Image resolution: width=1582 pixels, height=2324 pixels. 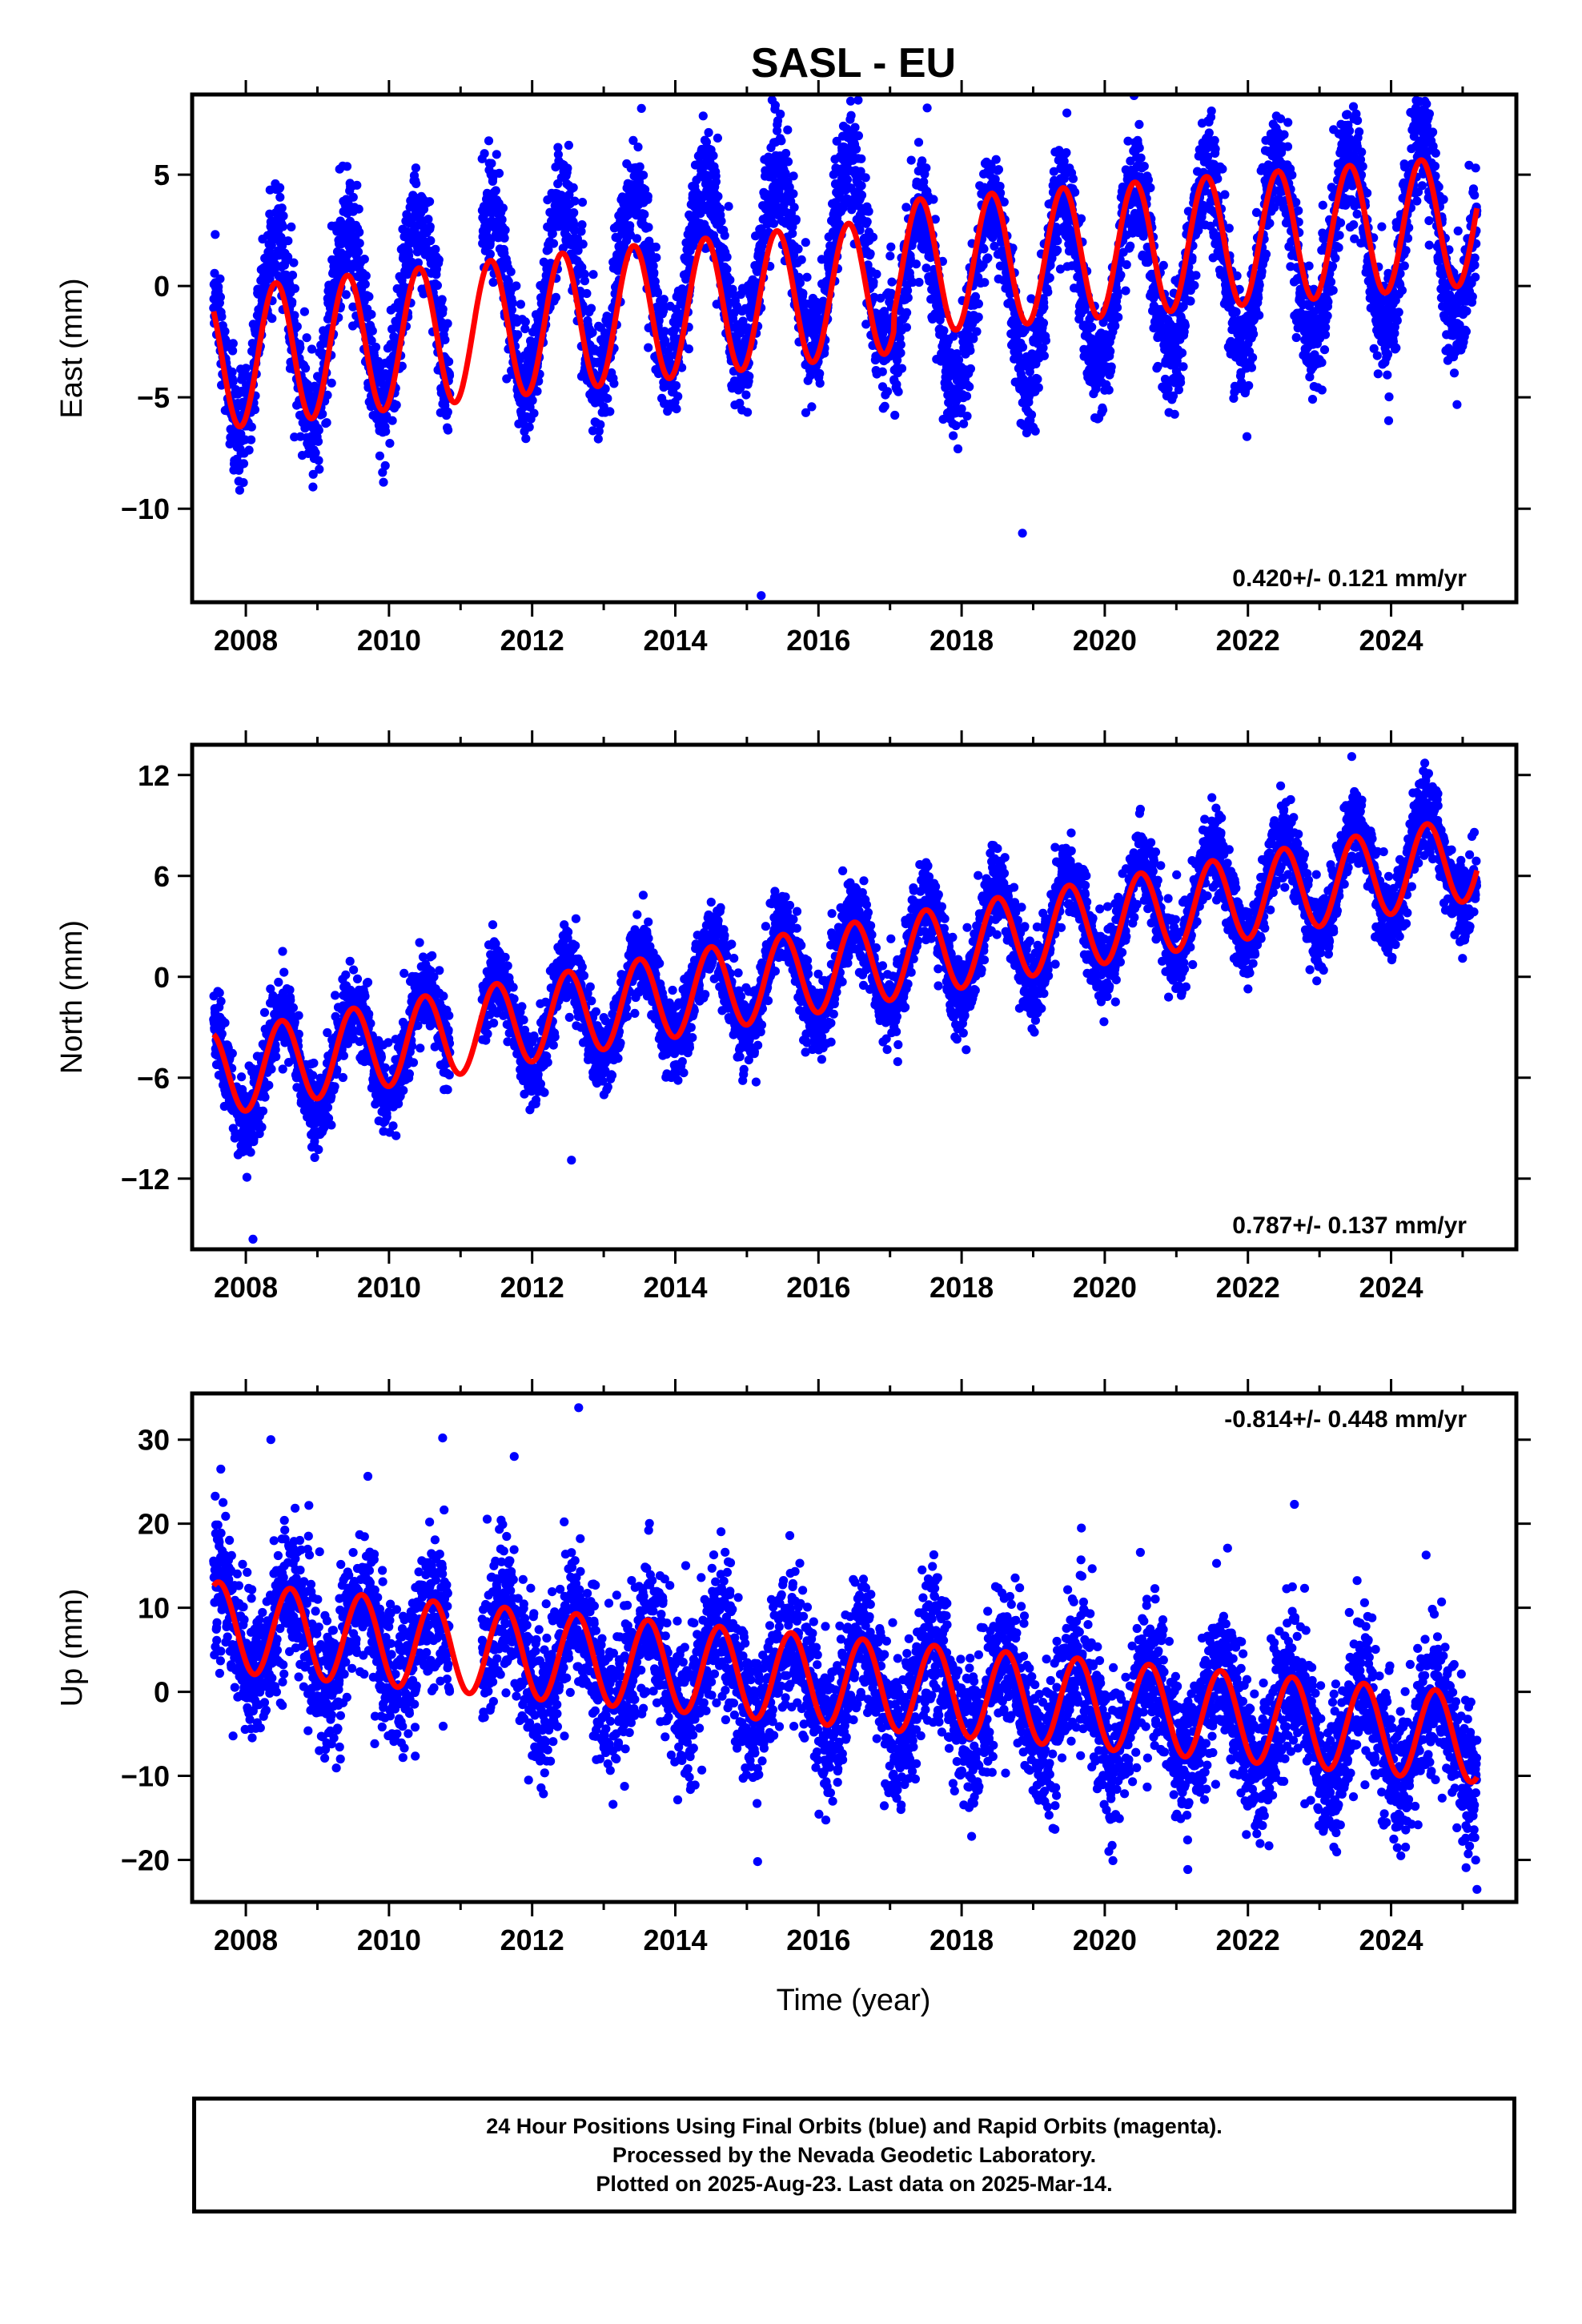 What do you see at coordinates (853, 63) in the screenshot?
I see `chart-title: SASL - EU` at bounding box center [853, 63].